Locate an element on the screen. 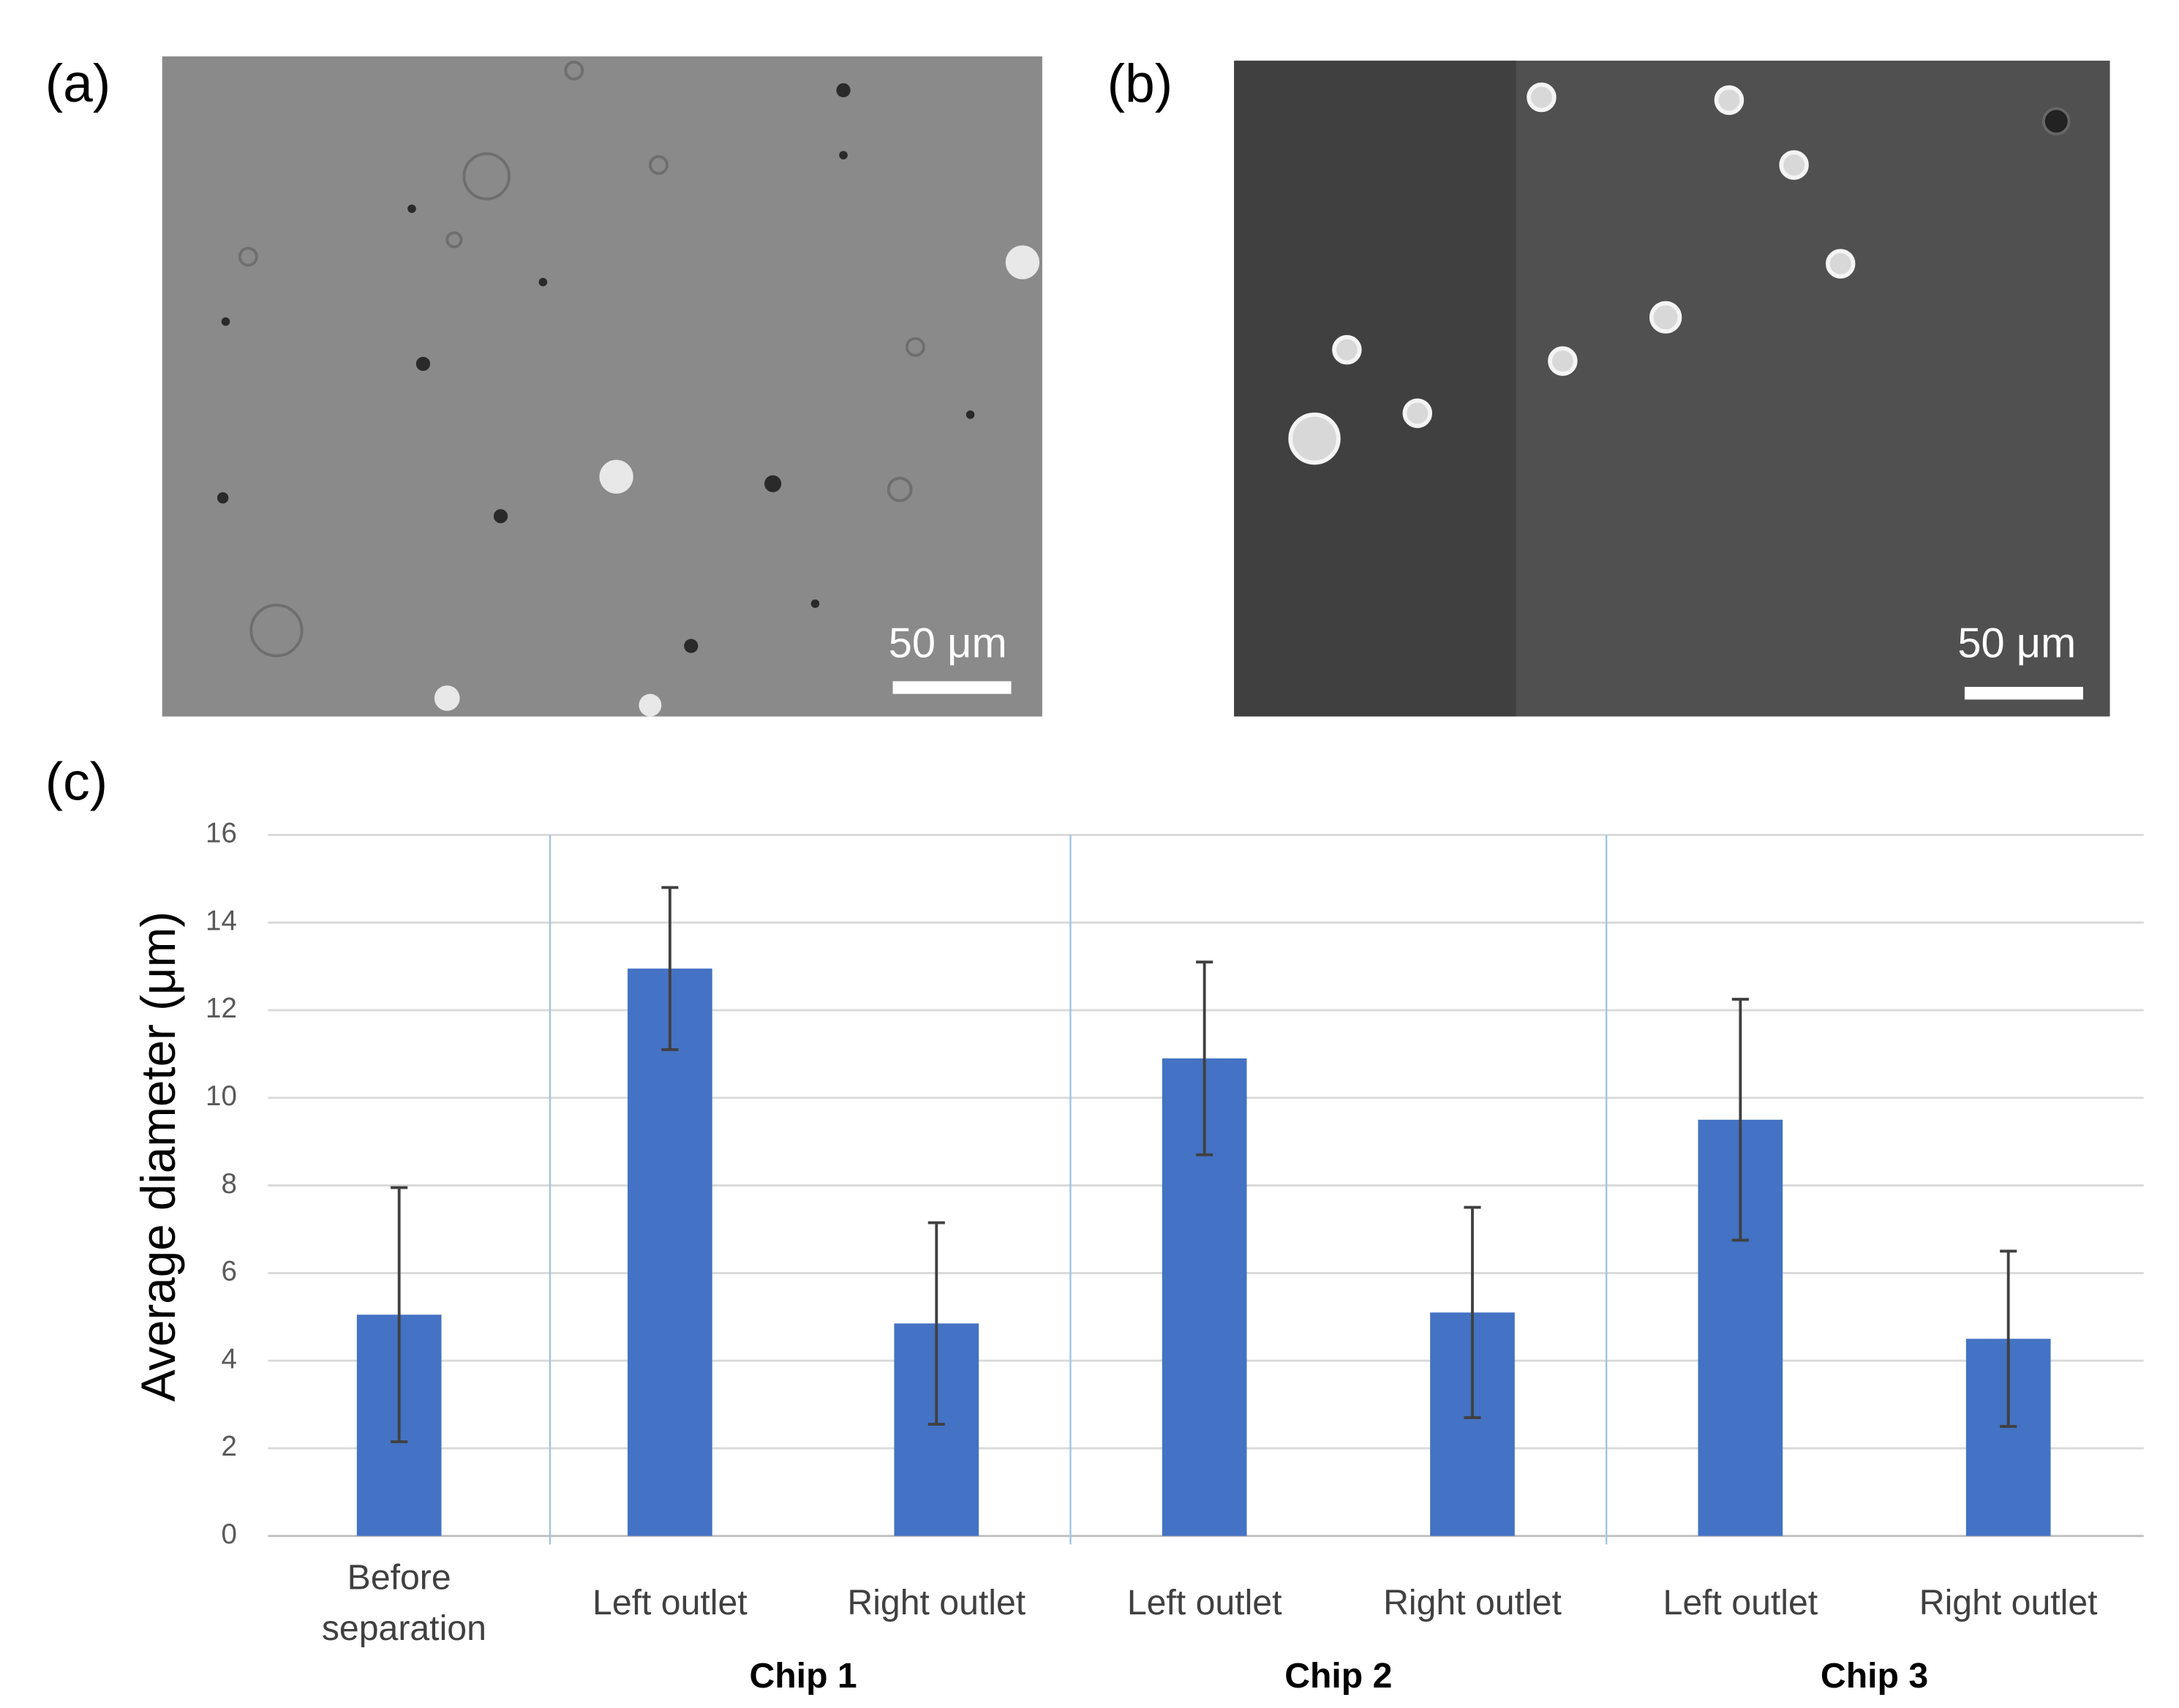  bar is located at coordinates (670, 1252).